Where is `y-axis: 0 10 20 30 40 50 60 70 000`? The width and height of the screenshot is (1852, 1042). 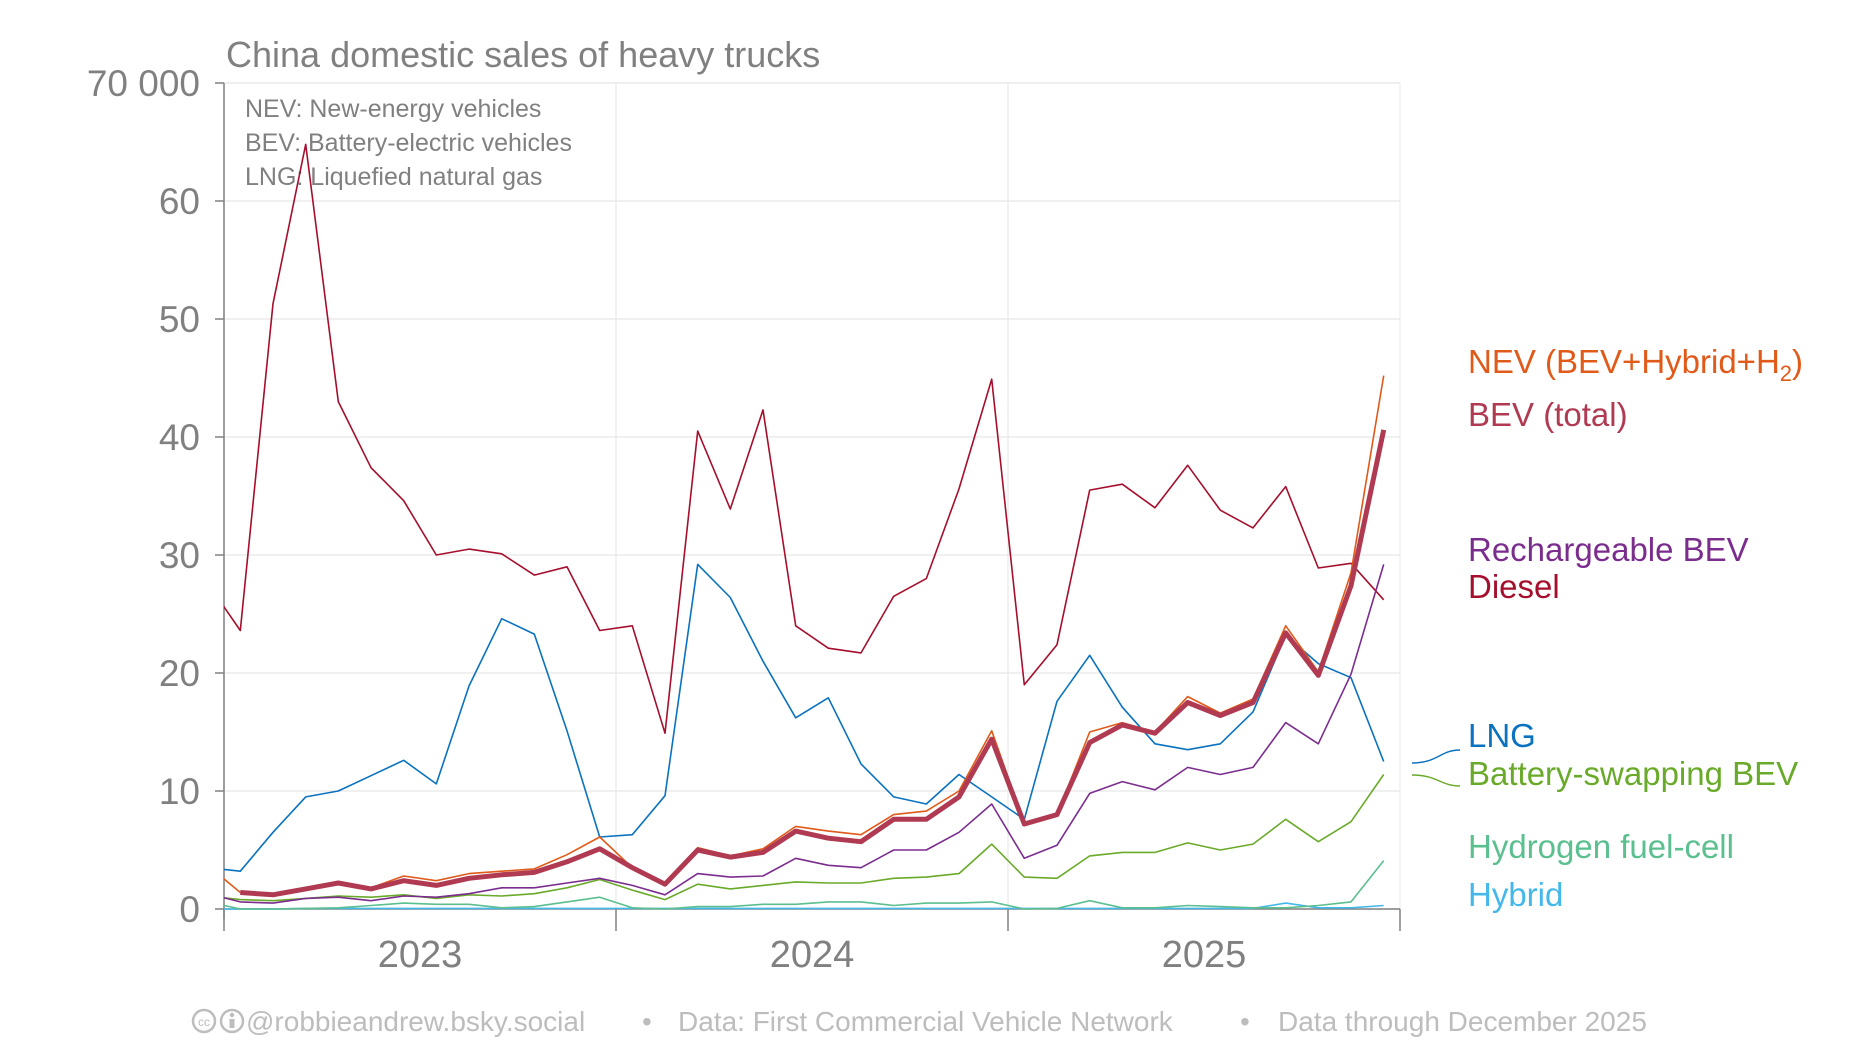
y-axis: 0 10 20 30 40 50 60 70 000 is located at coordinates (156, 496).